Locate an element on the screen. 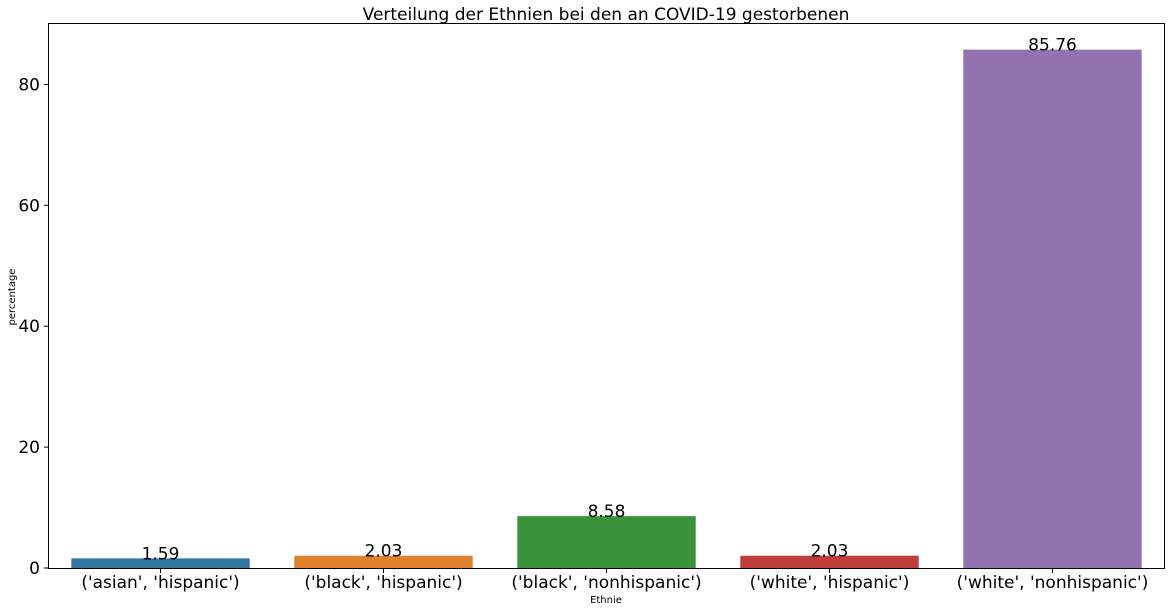 The image size is (1171, 611). data-label: 8.58 is located at coordinates (607, 512).